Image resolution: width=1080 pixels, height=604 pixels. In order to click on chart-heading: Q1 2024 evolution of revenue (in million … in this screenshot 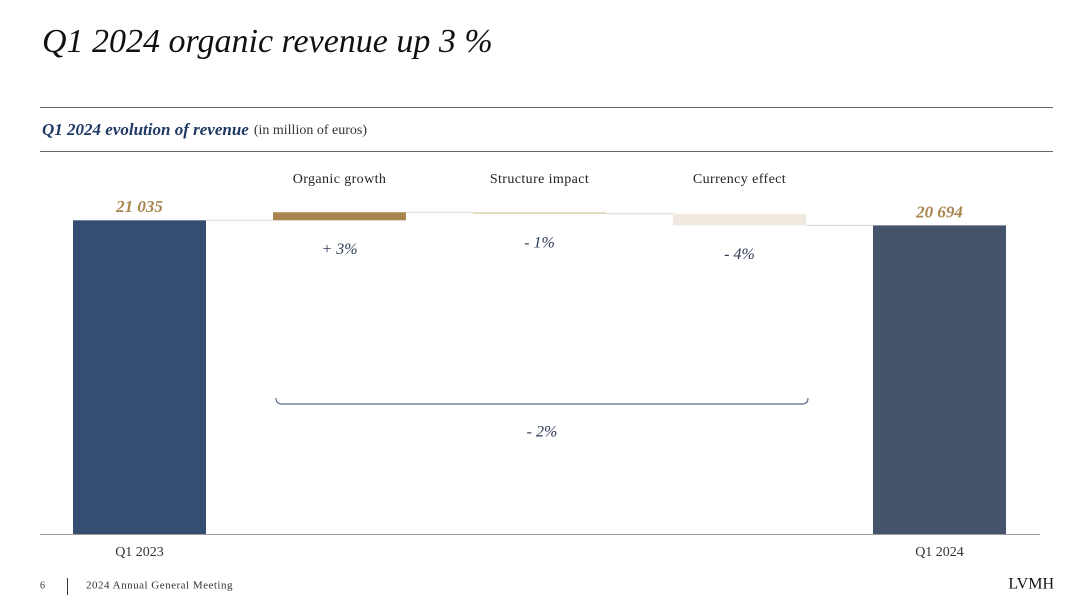, I will do `click(204, 129)`.